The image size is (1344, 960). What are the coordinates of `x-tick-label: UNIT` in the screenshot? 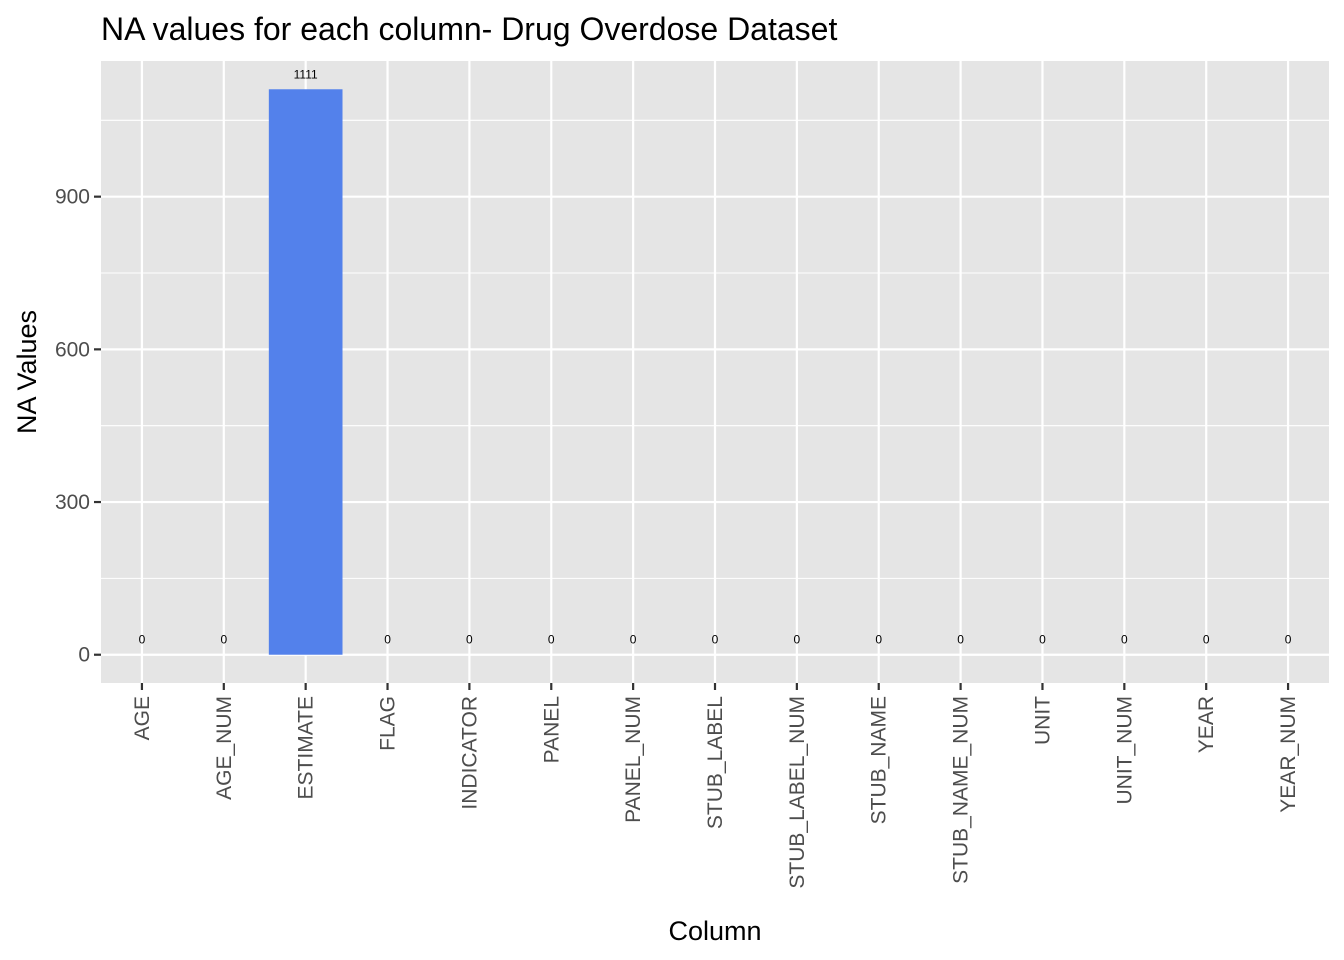 It's located at (1042, 720).